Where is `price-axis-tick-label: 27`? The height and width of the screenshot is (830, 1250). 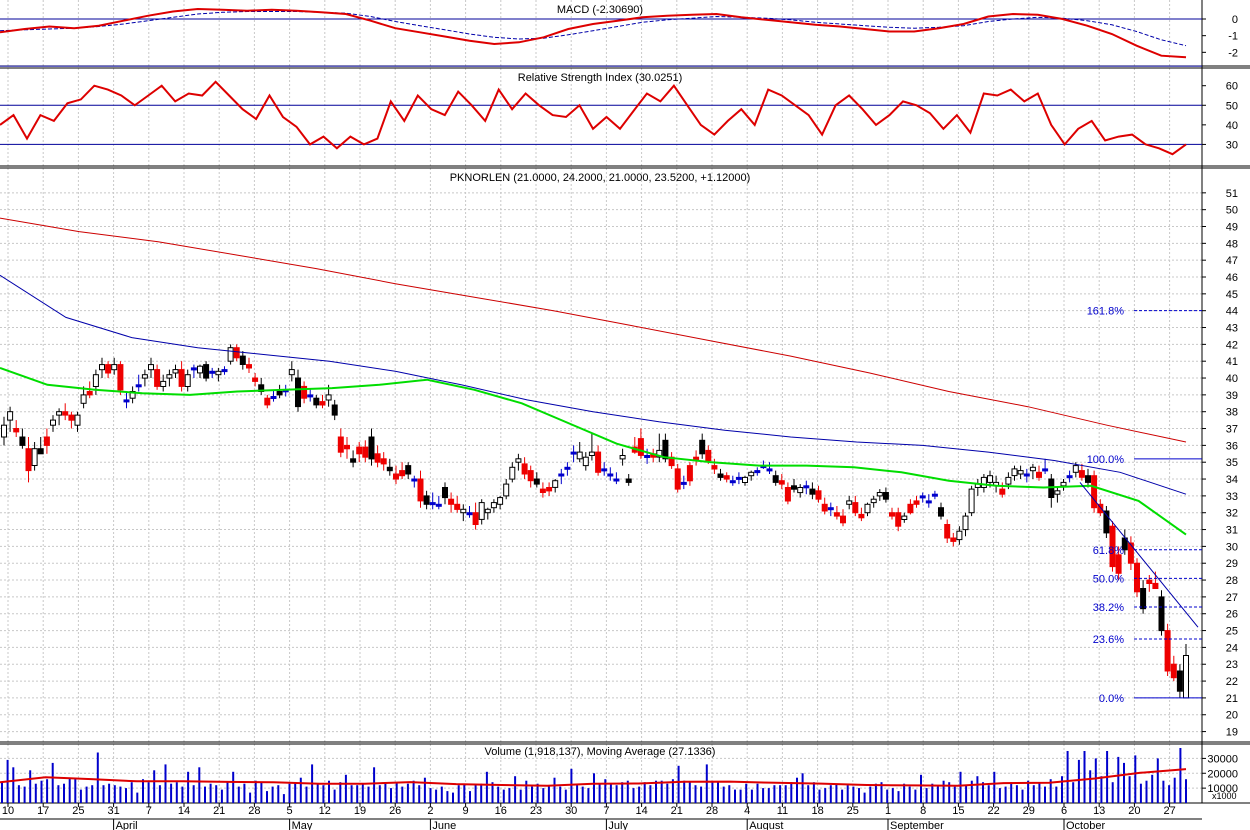
price-axis-tick-label: 27 is located at coordinates (1232, 598).